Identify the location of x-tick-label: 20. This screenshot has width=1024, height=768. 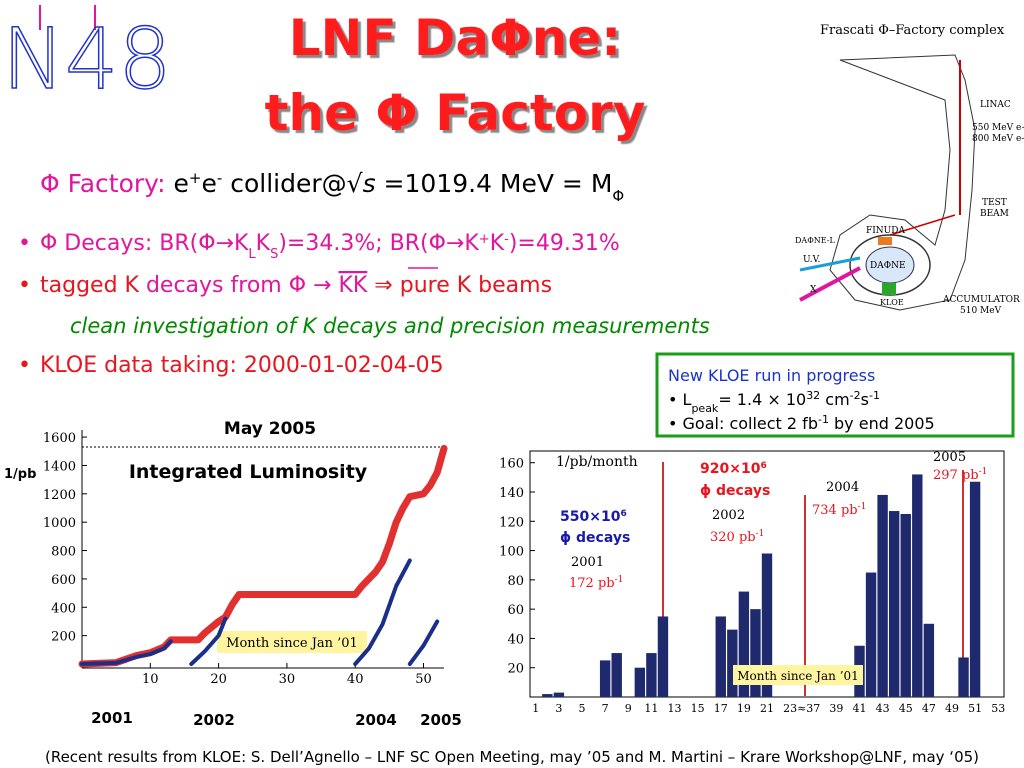
(218, 679).